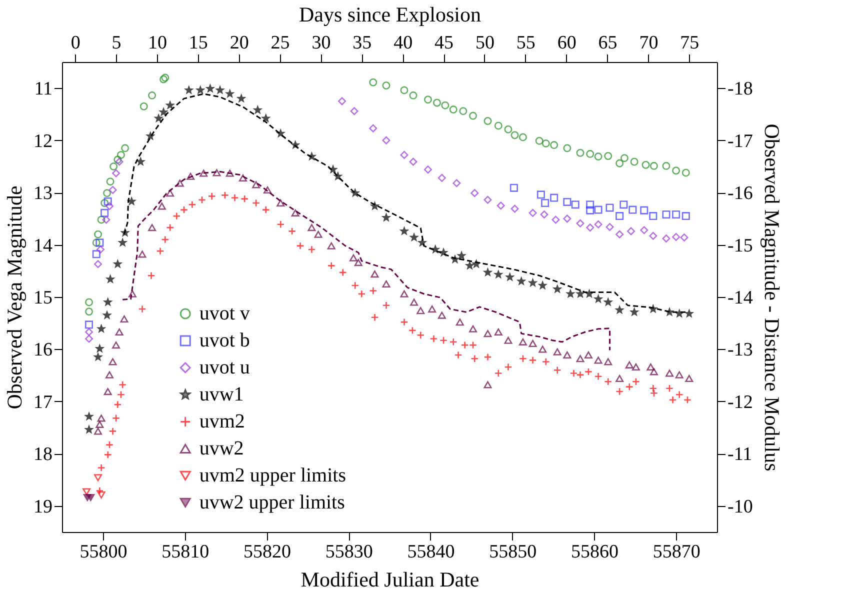 Image resolution: width=847 pixels, height=614 pixels. What do you see at coordinates (43, 193) in the screenshot?
I see `y-tick-label: 13` at bounding box center [43, 193].